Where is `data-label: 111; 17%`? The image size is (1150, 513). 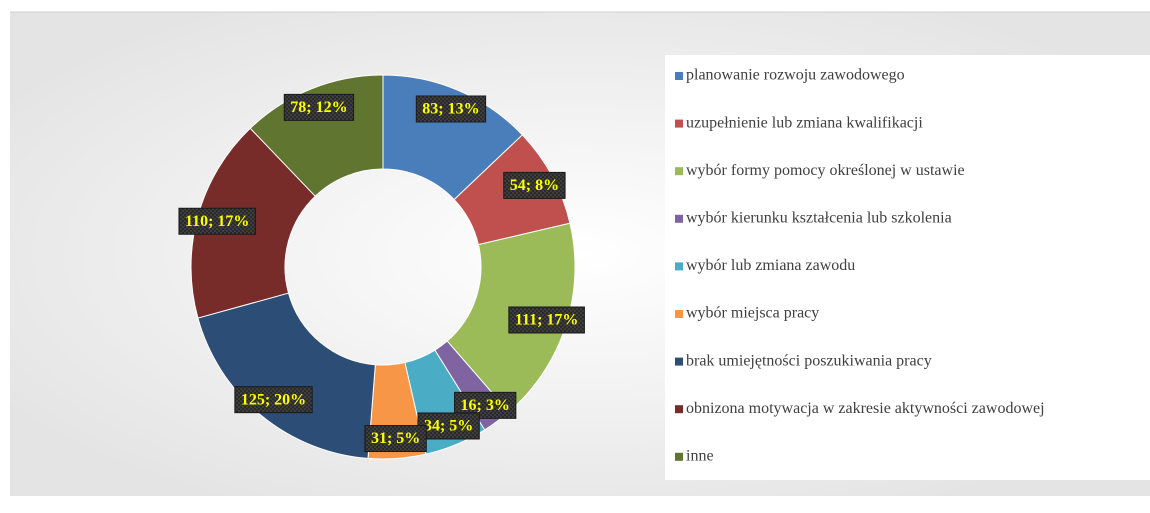
data-label: 111; 17% is located at coordinates (546, 320).